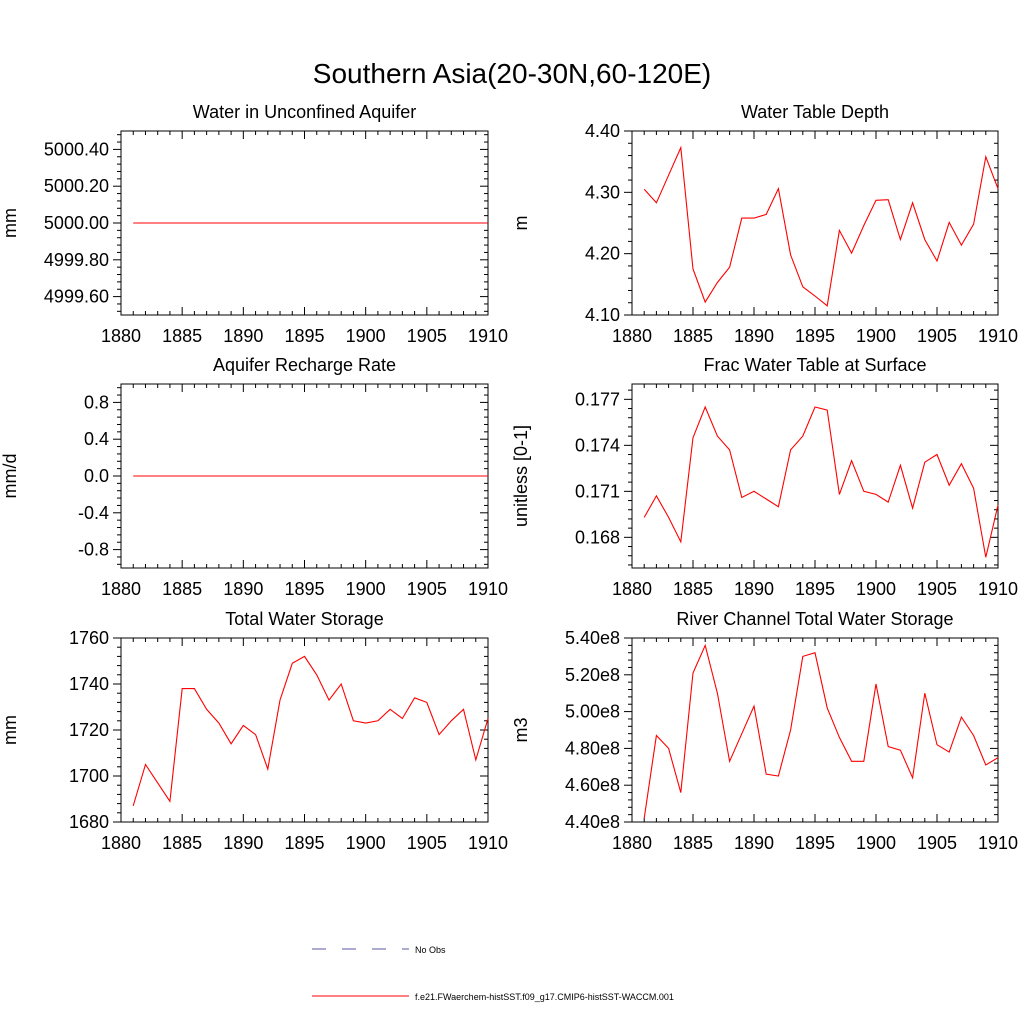 The width and height of the screenshot is (1024, 1029). What do you see at coordinates (512, 73) in the screenshot?
I see `figure-title: Southern Asia(20-30N,60-120E)` at bounding box center [512, 73].